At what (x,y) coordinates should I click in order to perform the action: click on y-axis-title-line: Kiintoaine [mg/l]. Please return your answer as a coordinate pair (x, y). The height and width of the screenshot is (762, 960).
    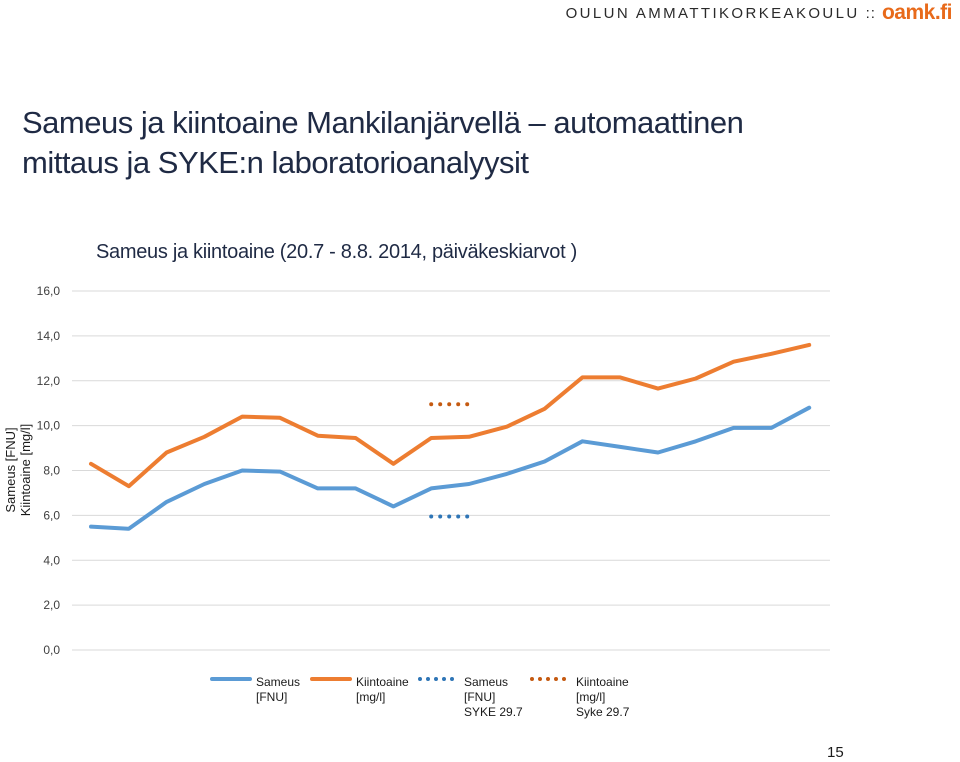
    Looking at the image, I should click on (25, 470).